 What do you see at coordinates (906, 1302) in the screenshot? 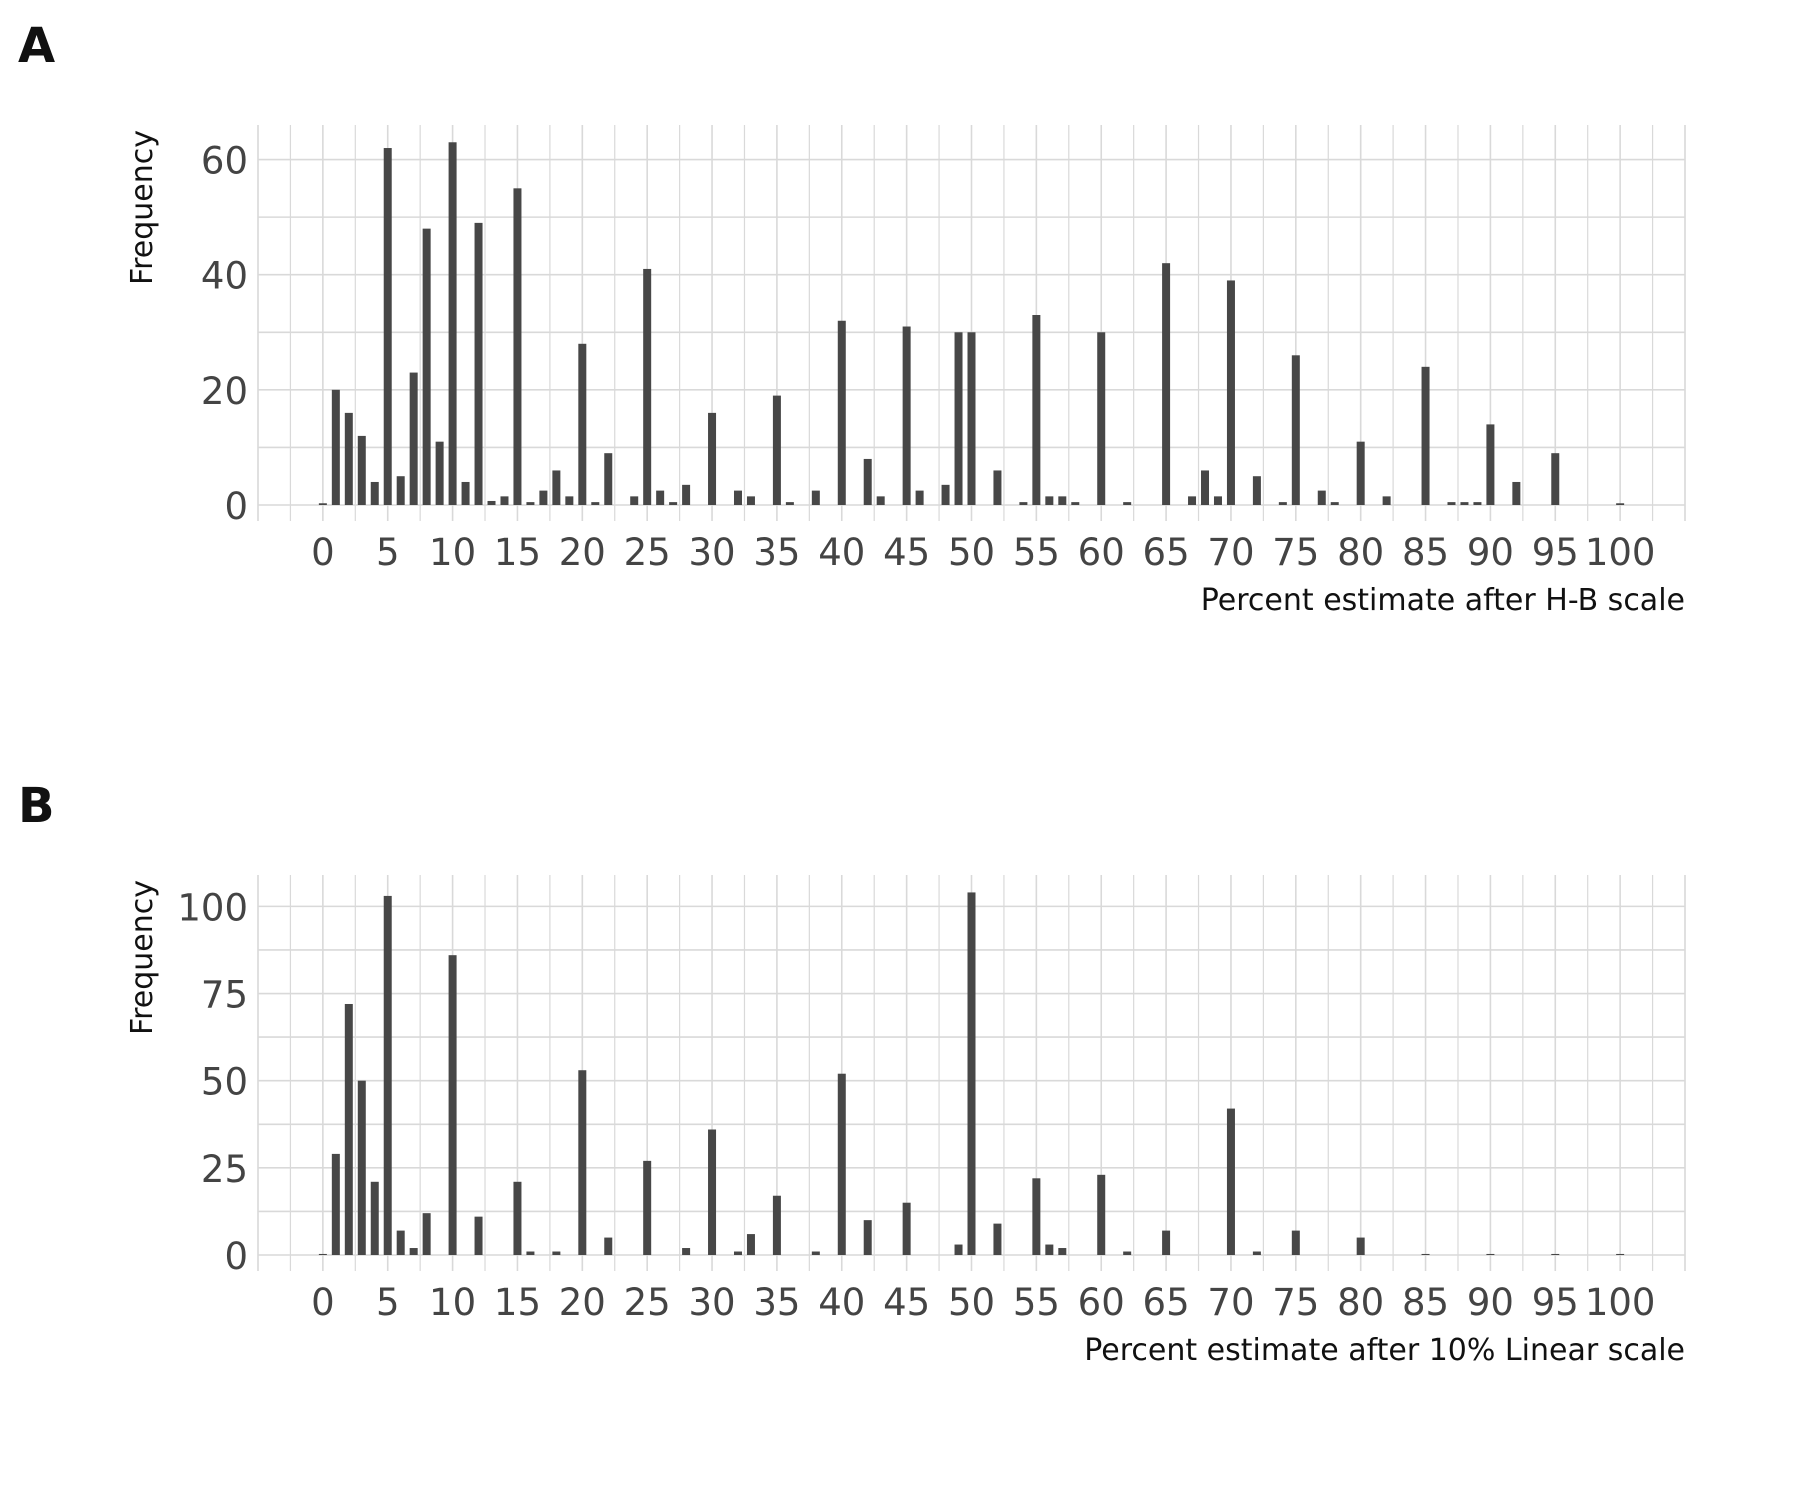
I see `x-tick-label: 45` at bounding box center [906, 1302].